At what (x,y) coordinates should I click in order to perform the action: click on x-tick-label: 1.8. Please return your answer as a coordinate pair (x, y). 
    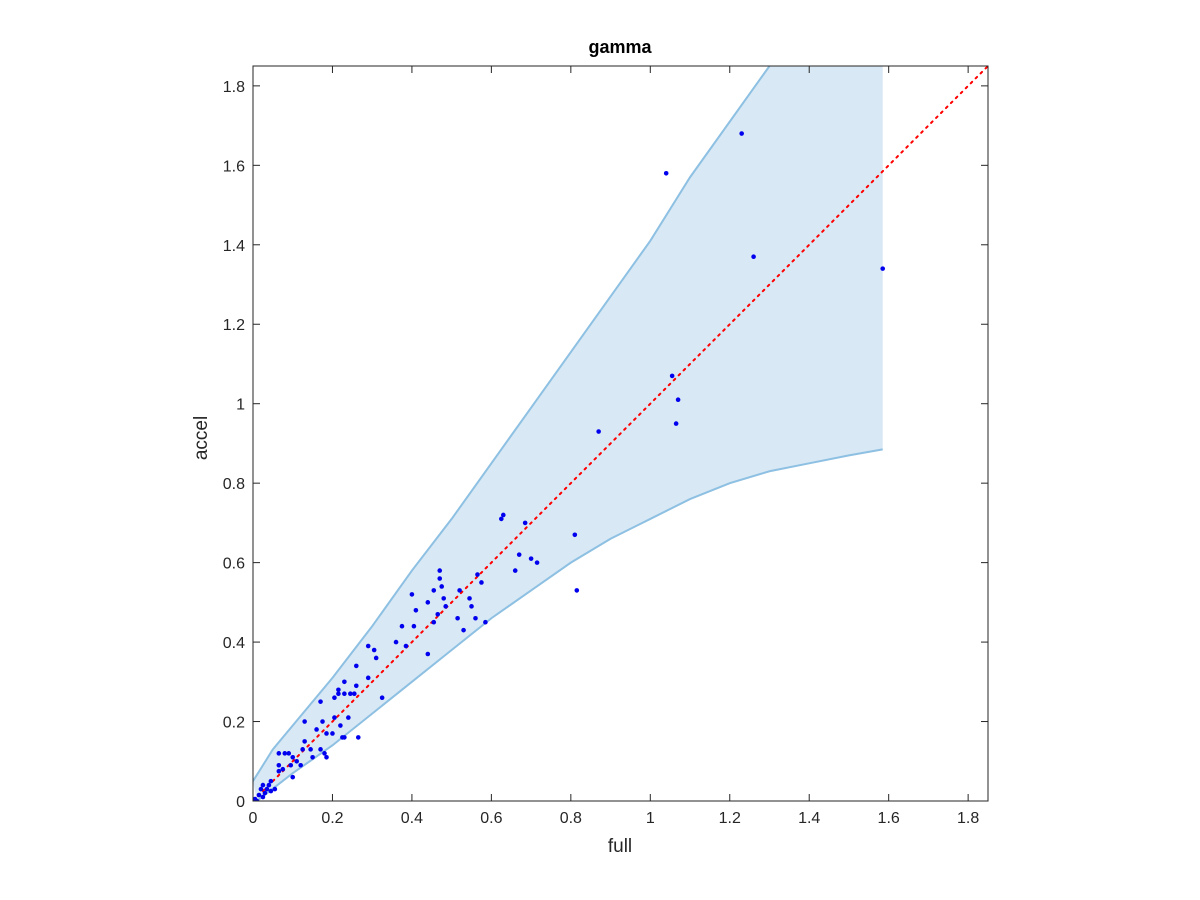
    Looking at the image, I should click on (968, 818).